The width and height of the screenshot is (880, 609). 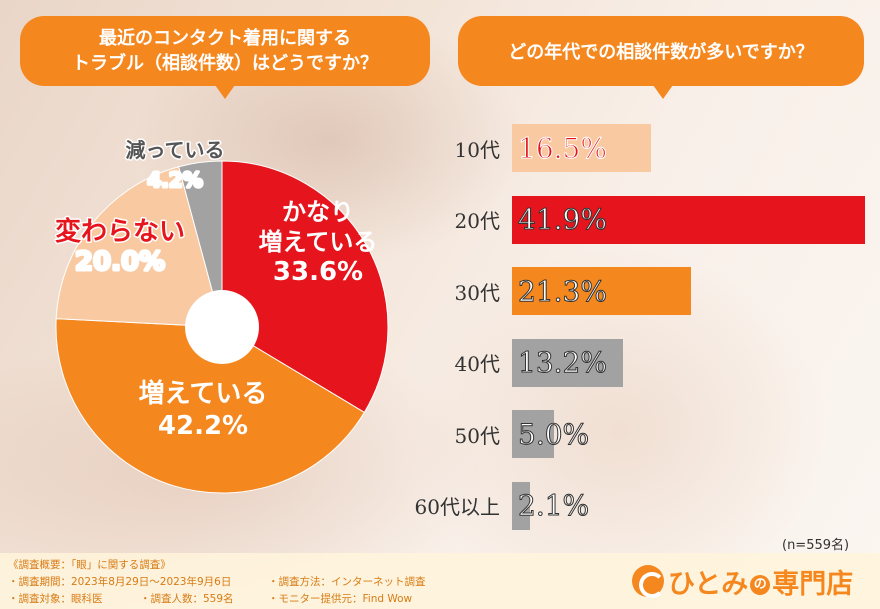 I want to click on pie-label-unchanged: 変わらない, so click(x=120, y=231).